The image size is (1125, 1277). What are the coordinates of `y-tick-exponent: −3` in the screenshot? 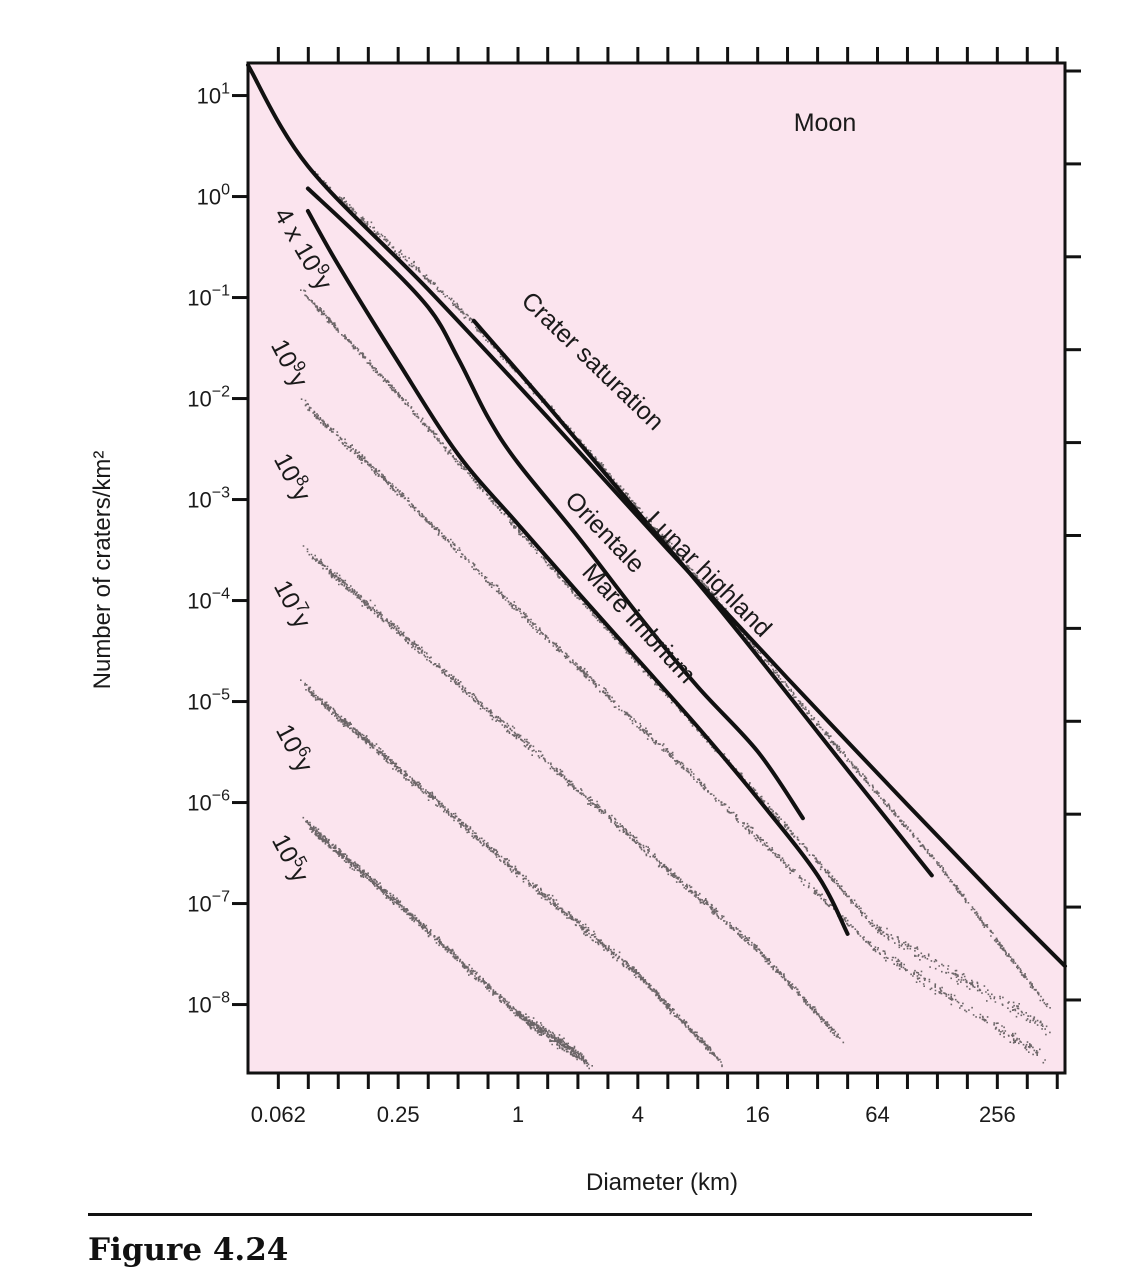 It's located at (221, 493).